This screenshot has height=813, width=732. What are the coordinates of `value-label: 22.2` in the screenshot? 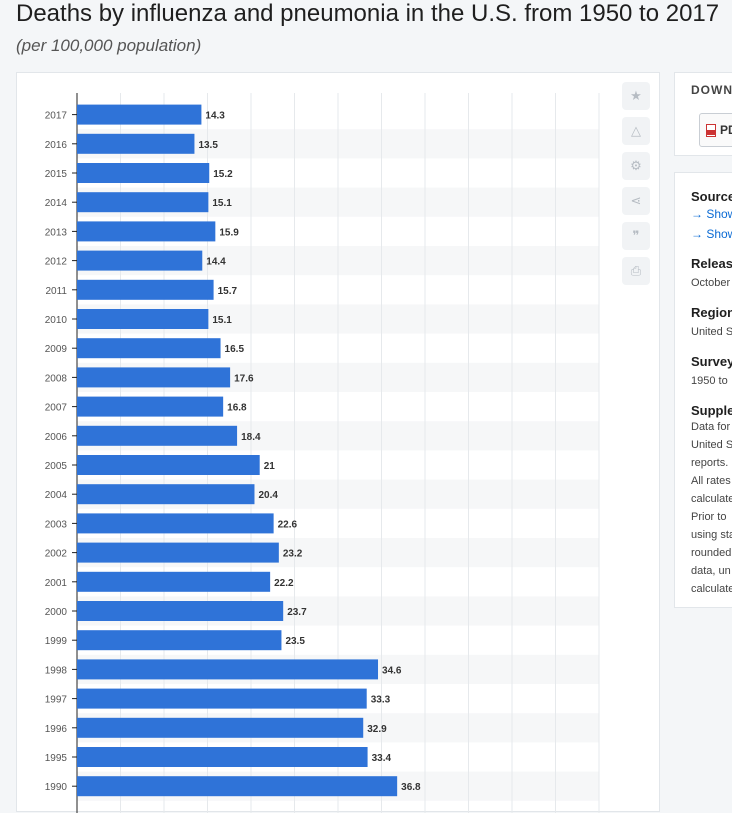 It's located at (284, 583).